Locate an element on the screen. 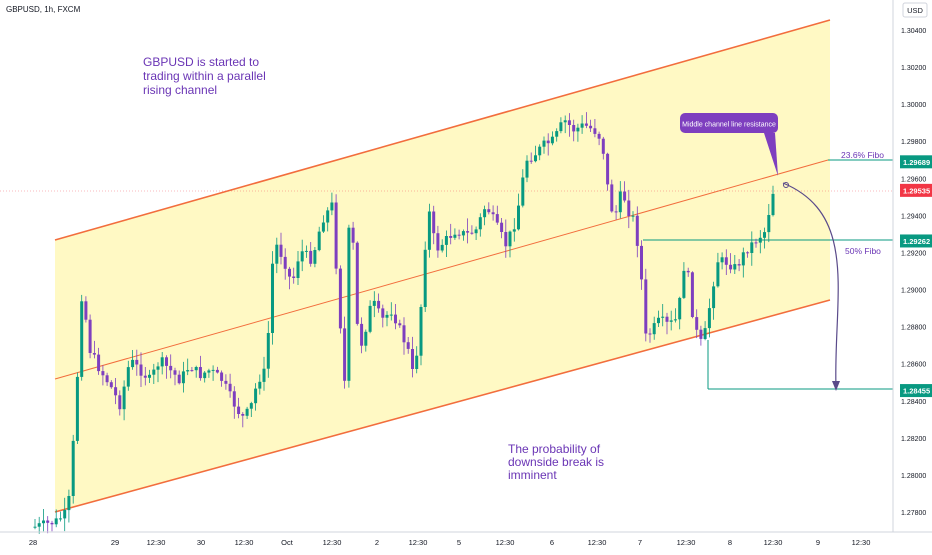 This screenshot has width=932, height=555. symbol-title: GBPUSD, 1h, FXCM is located at coordinates (43, 9).